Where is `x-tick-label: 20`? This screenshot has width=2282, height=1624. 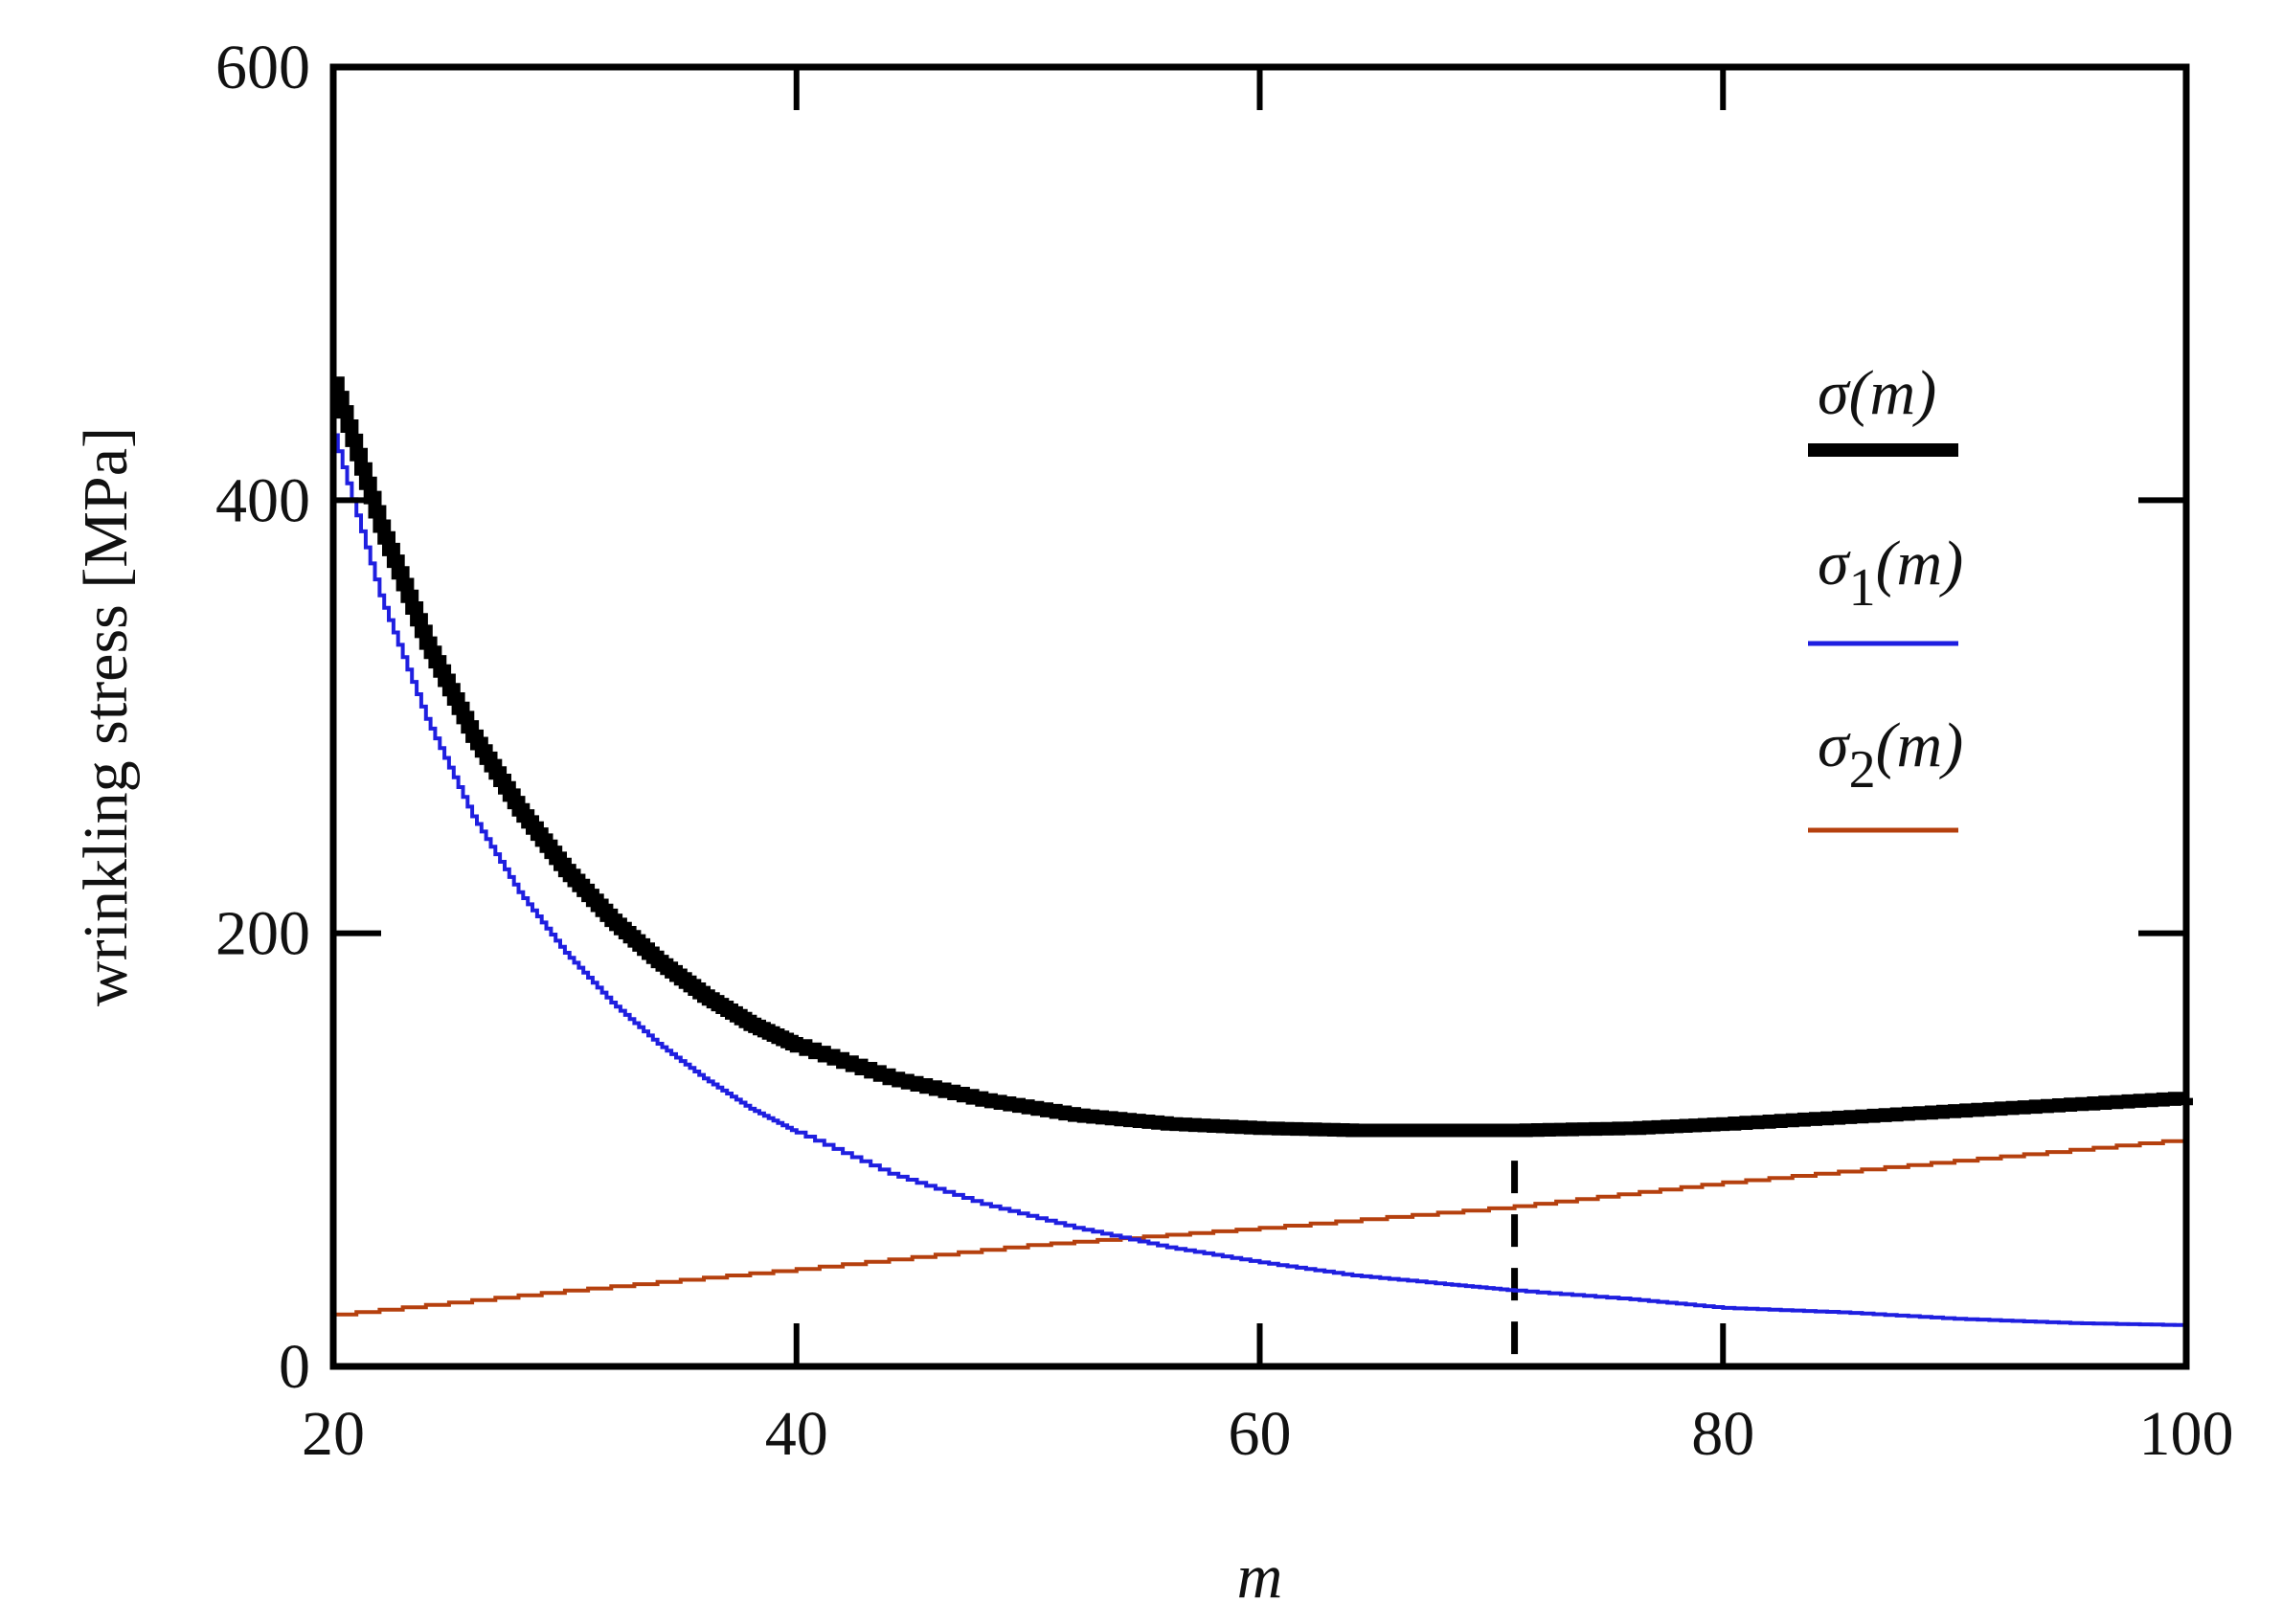 x-tick-label: 20 is located at coordinates (334, 1434).